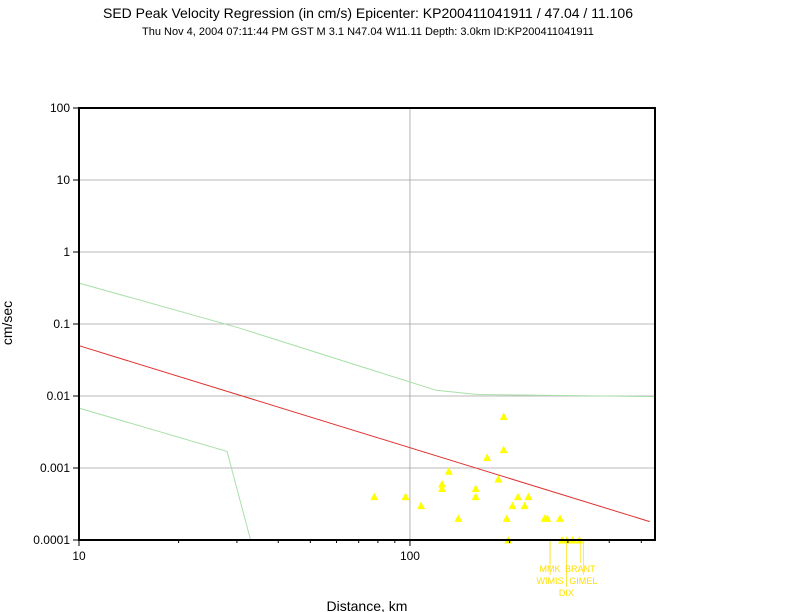 The image size is (792, 612). Describe the element at coordinates (367, 340) in the screenshot. I see `upper-bound-line` at that location.